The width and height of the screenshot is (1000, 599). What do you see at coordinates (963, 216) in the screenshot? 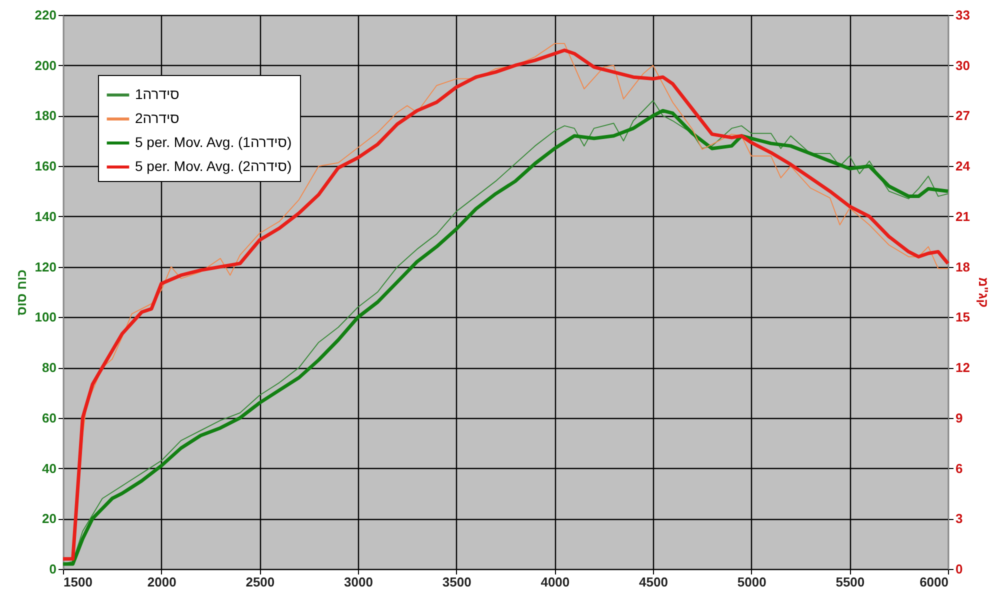
I see `y2-tick-label: 21` at bounding box center [963, 216].